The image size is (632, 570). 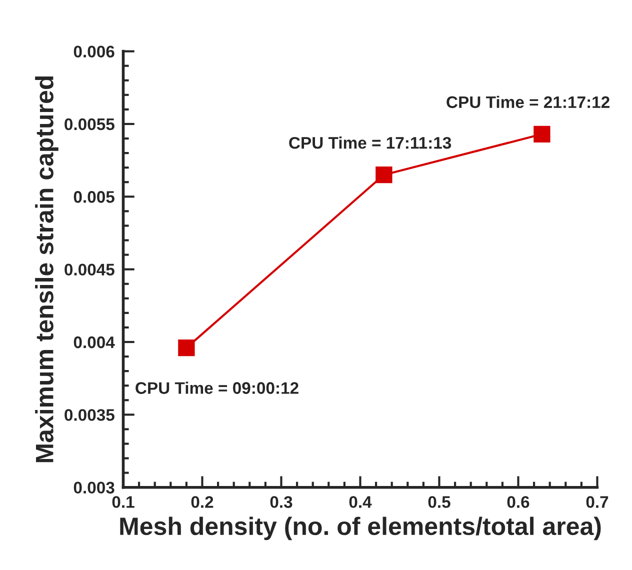 What do you see at coordinates (597, 502) in the screenshot?
I see `x-tick-label: 0.7` at bounding box center [597, 502].